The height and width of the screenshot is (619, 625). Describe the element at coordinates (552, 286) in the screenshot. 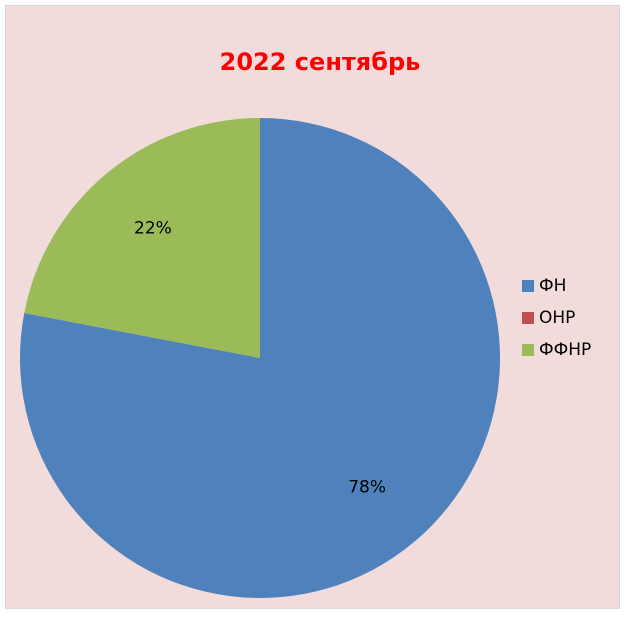

I see `legend-label: ФН` at that location.